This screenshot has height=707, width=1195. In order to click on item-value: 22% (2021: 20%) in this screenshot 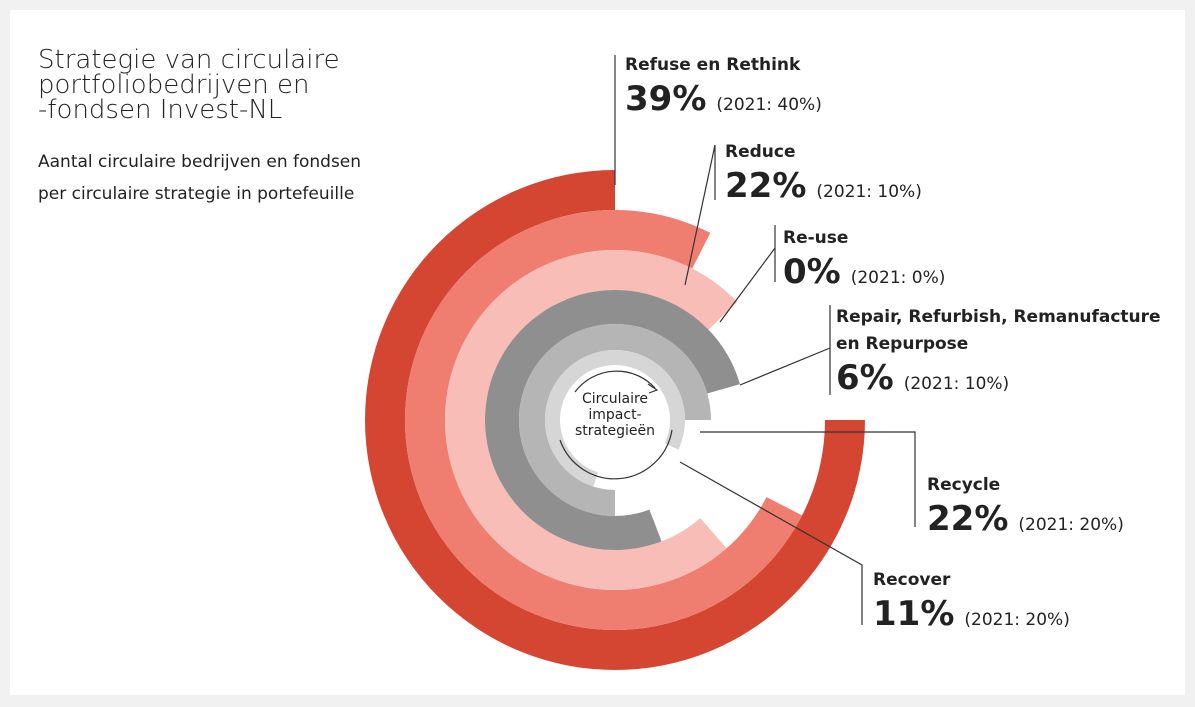, I will do `click(1025, 519)`.